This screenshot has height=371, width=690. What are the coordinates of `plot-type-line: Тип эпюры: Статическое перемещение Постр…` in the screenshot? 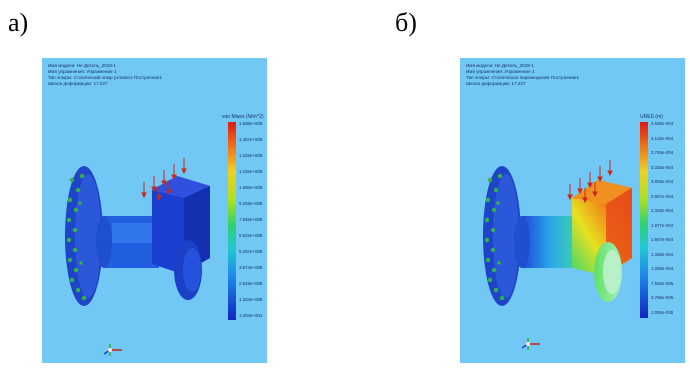 It's located at (523, 77).